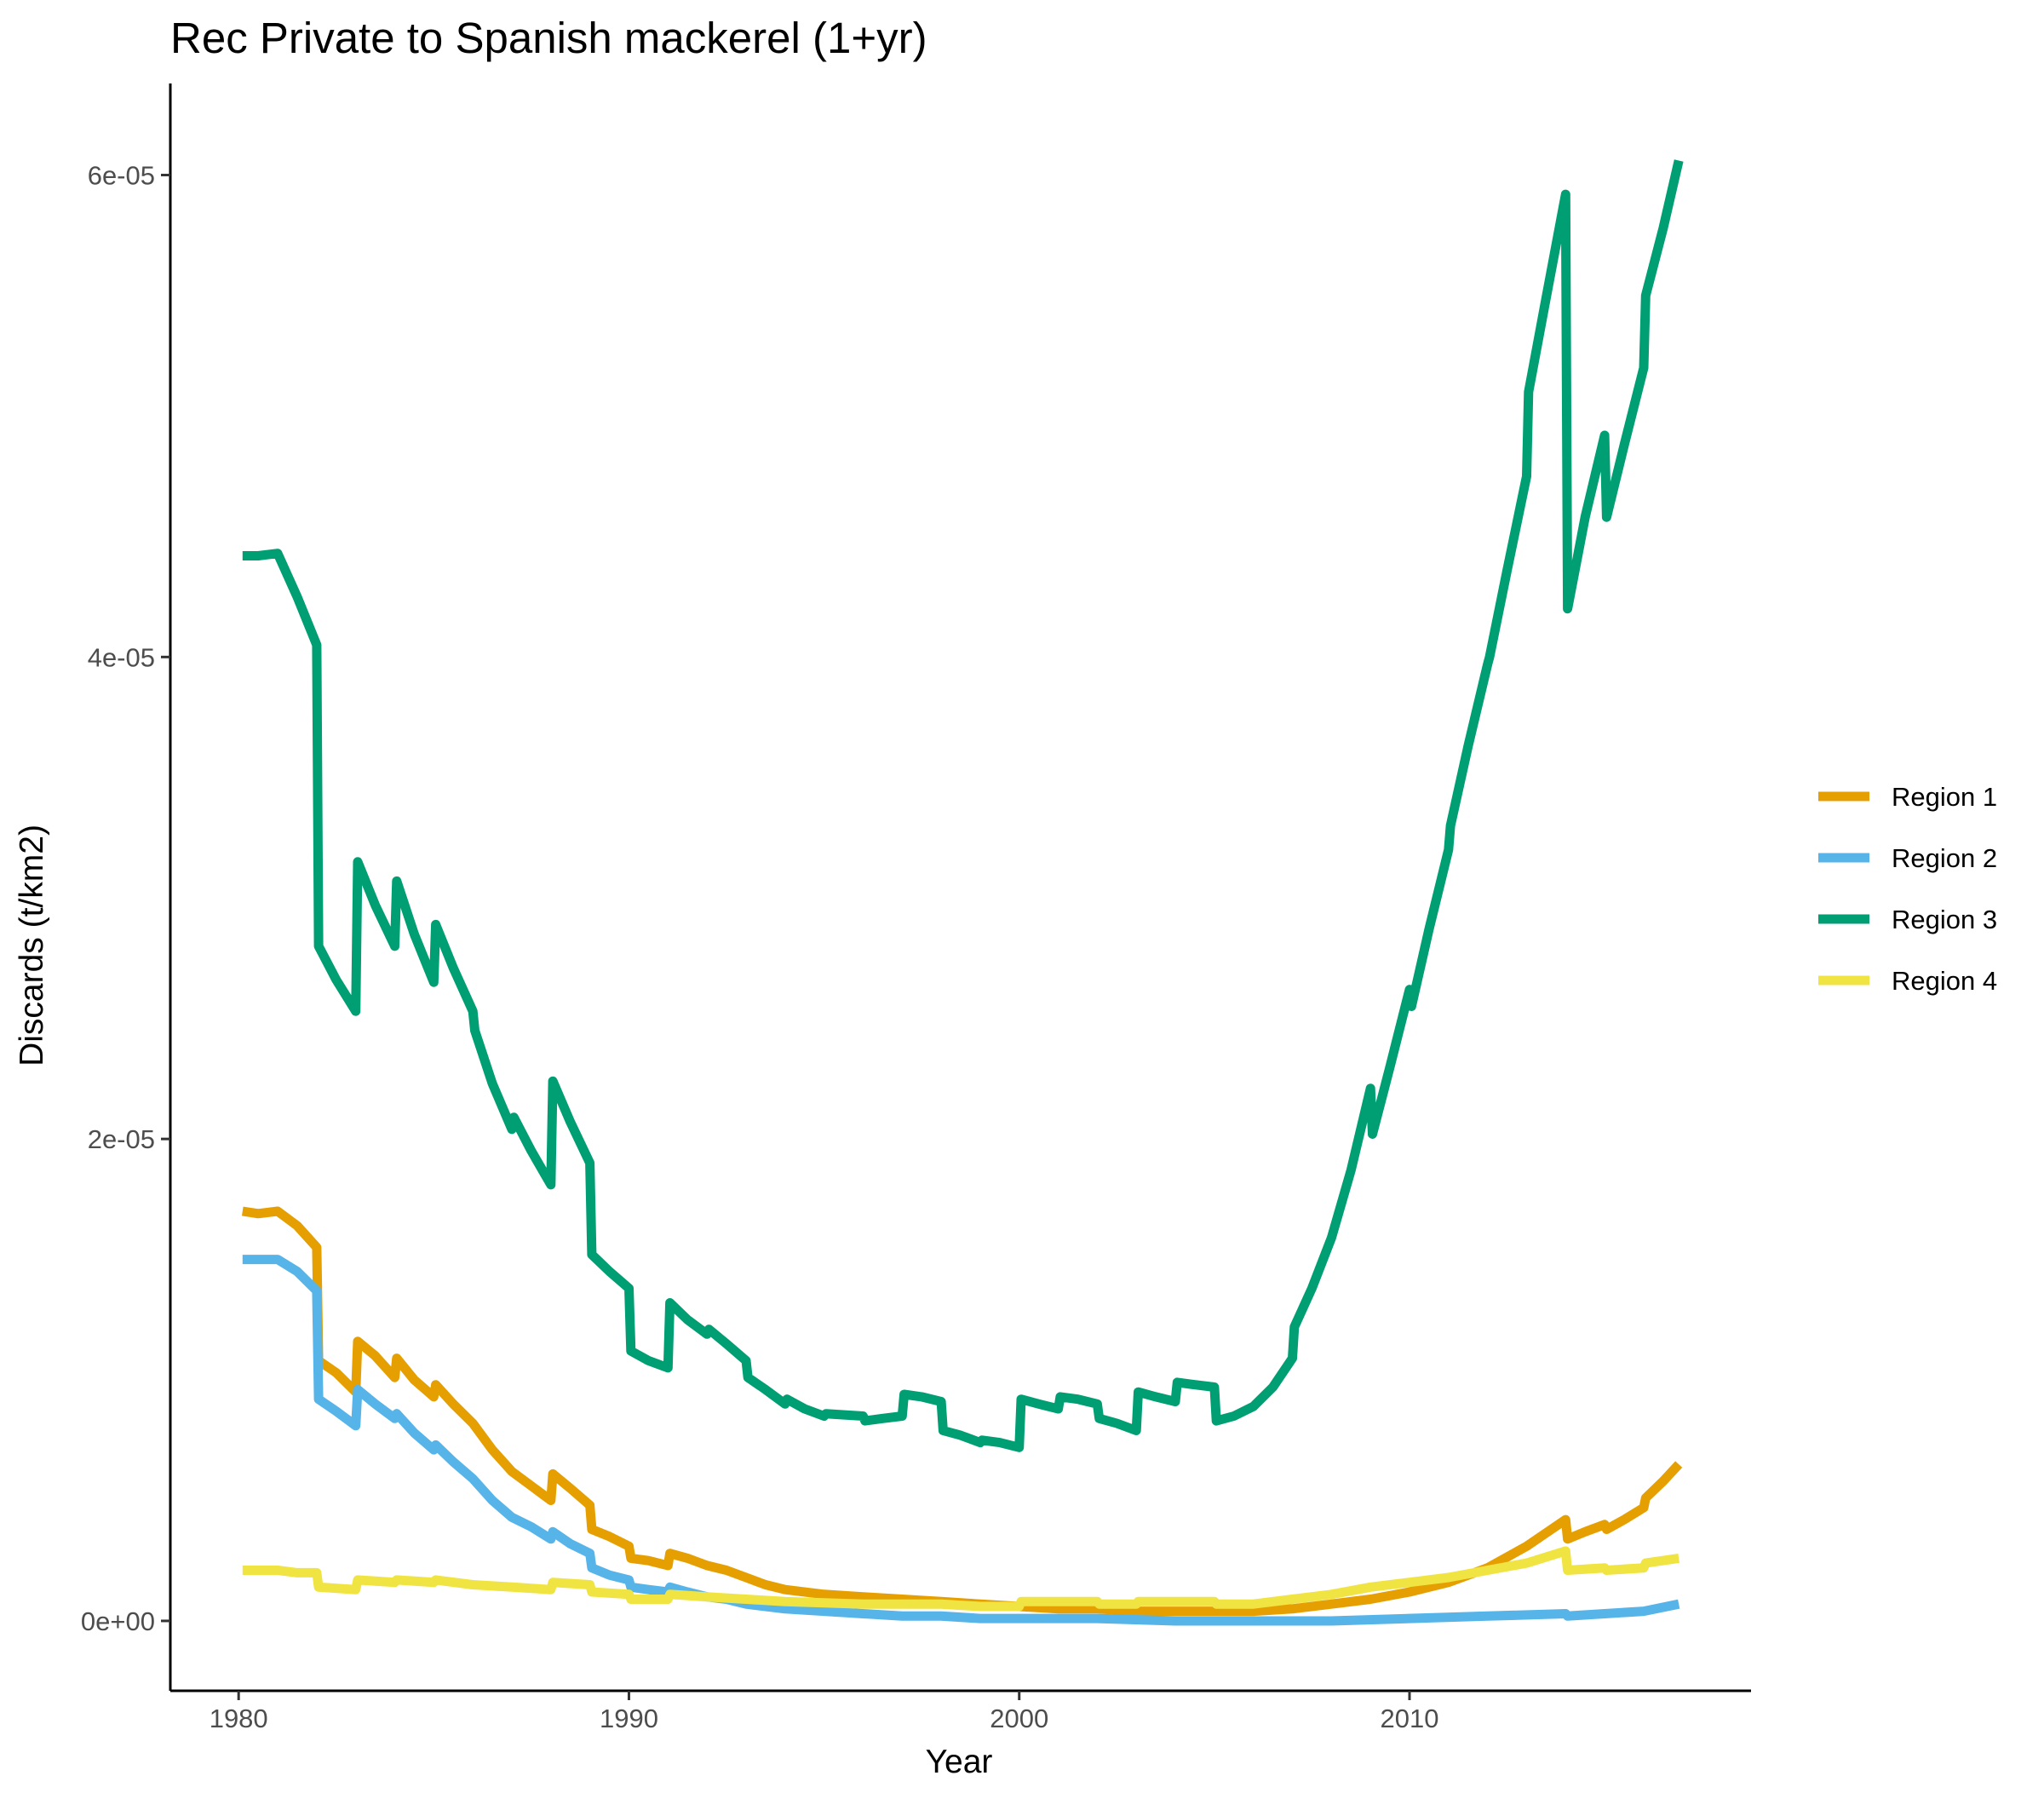 The width and height of the screenshot is (2044, 1793). What do you see at coordinates (629, 1719) in the screenshot?
I see `x-tick-label: 1990` at bounding box center [629, 1719].